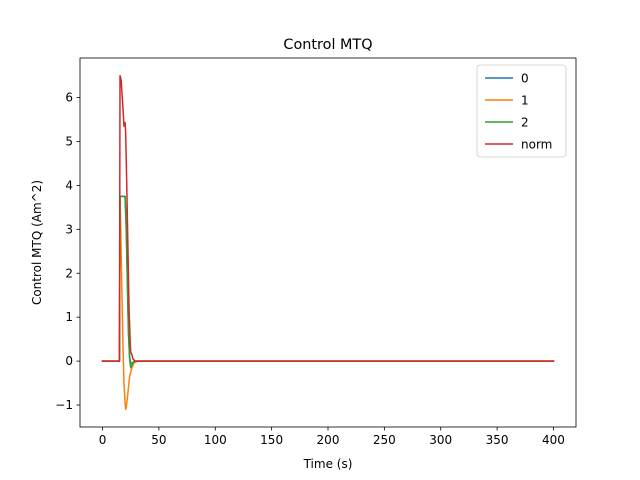  Describe the element at coordinates (69, 273) in the screenshot. I see `y-tick-label: 2` at that location.